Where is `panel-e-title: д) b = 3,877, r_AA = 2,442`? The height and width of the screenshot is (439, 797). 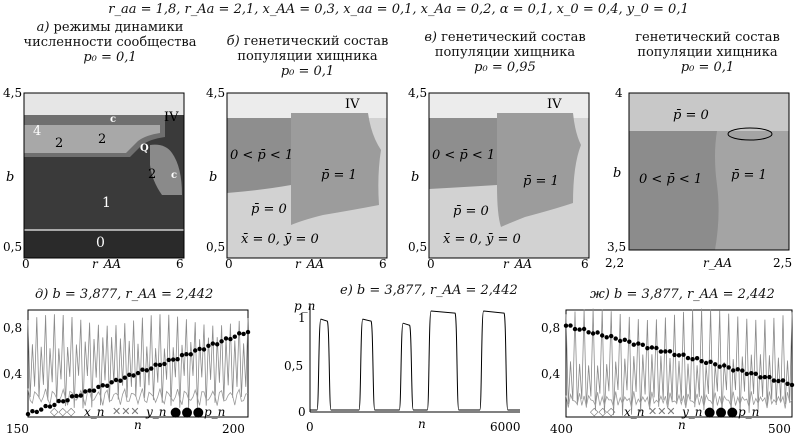 panel-e-title: д) b = 3,877, r_AA = 2,442 is located at coordinates (124, 294).